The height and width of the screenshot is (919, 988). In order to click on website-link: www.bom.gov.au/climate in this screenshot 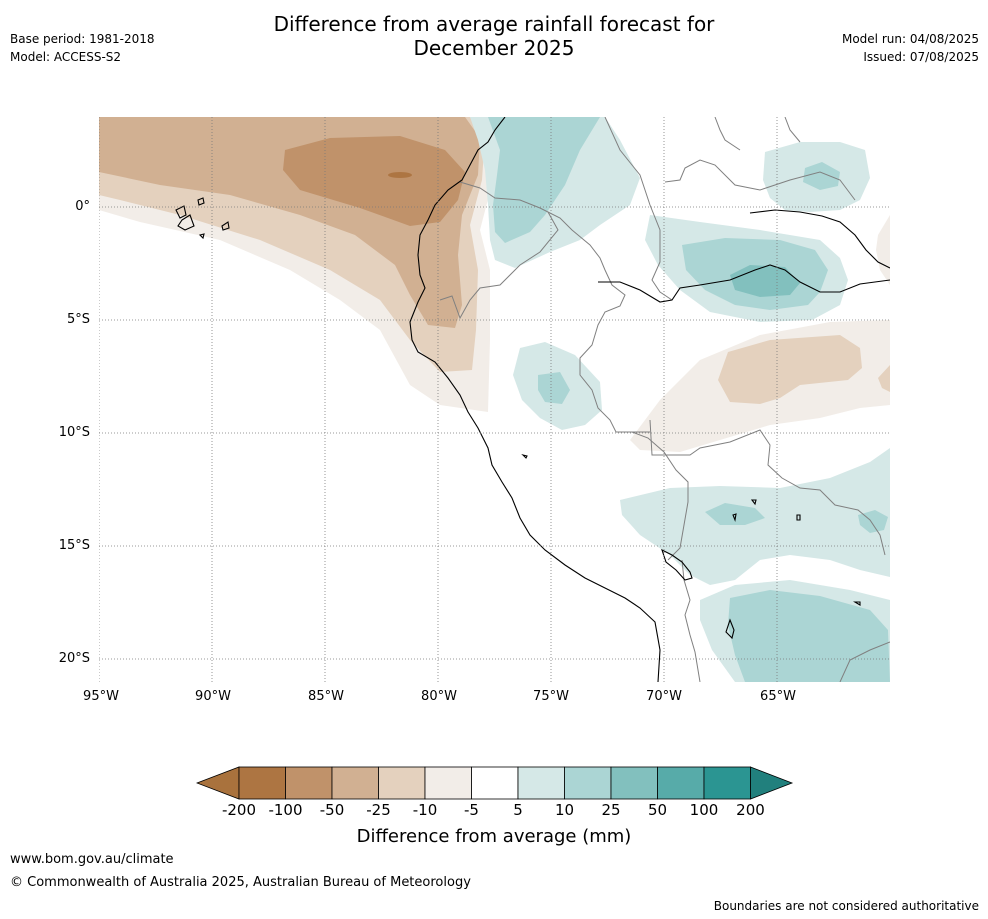, I will do `click(92, 859)`.